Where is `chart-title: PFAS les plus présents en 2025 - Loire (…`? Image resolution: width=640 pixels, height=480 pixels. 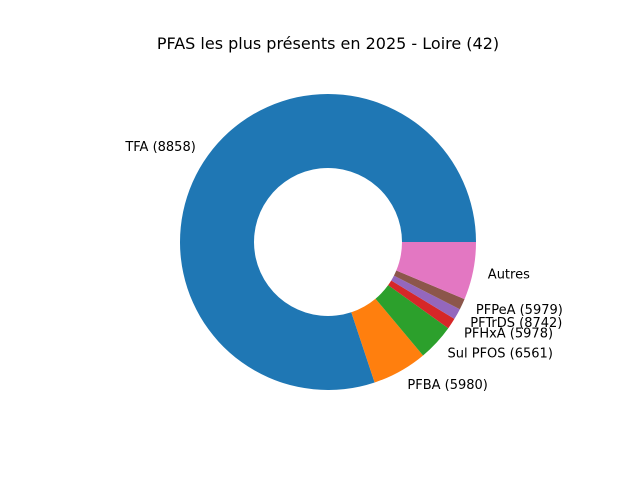 chart-title: PFAS les plus présents en 2025 - Loire (… is located at coordinates (328, 43).